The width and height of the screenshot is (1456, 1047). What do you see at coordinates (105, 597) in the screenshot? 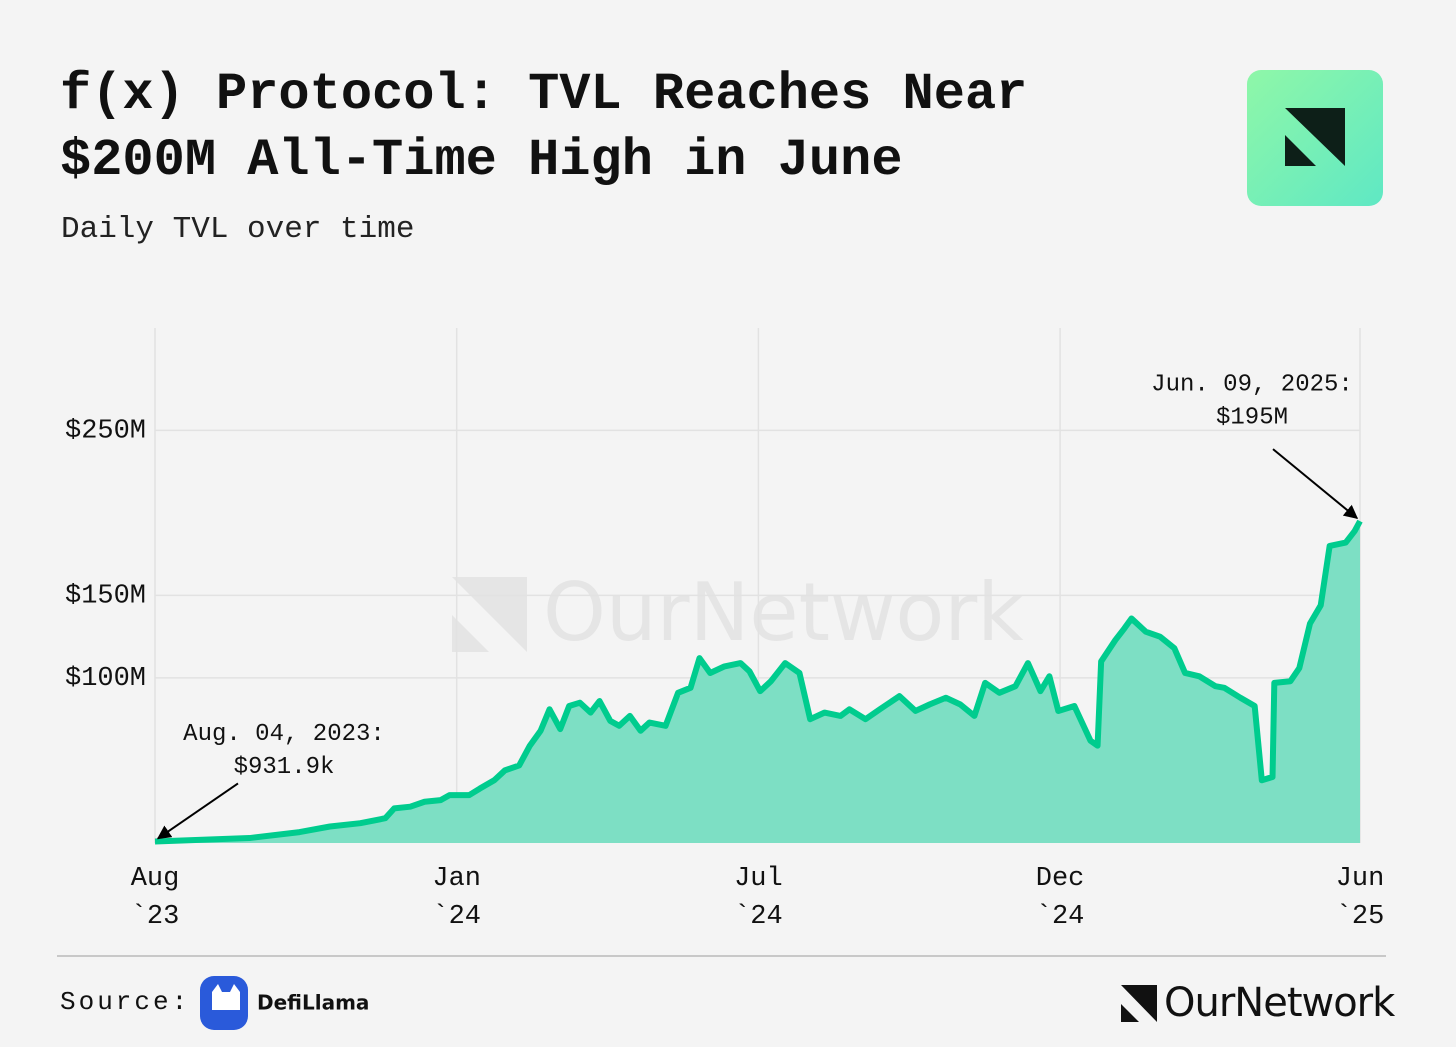
I see `y-tick-label: $150M` at bounding box center [105, 597].